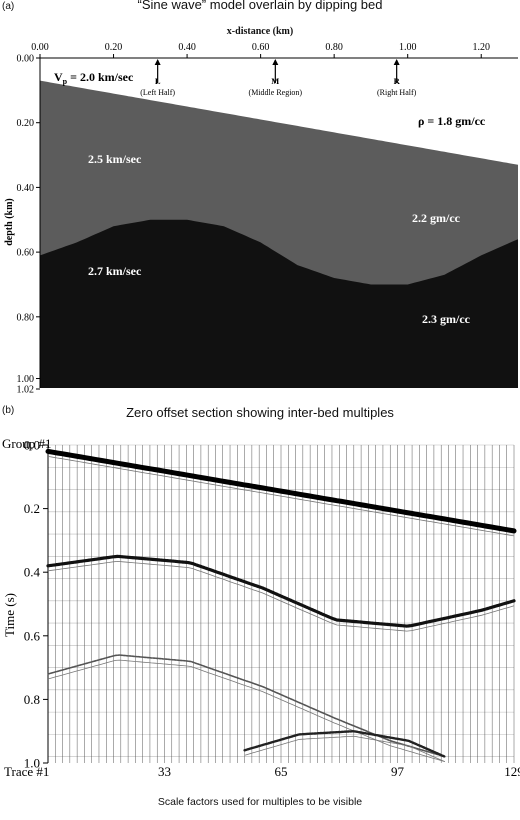 This screenshot has height=820, width=520. I want to click on trace-tick-label: 97, so click(398, 771).